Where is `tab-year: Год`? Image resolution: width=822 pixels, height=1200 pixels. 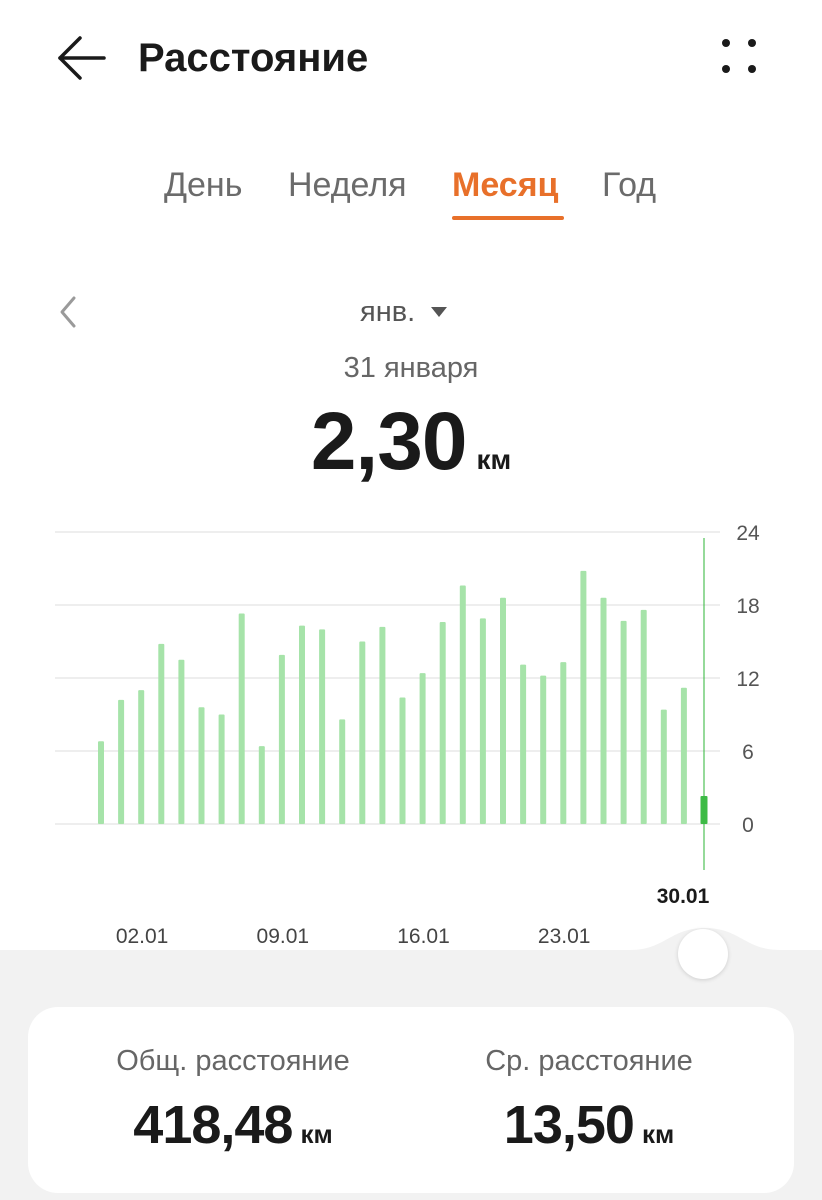
tab-year: Год is located at coordinates (629, 185).